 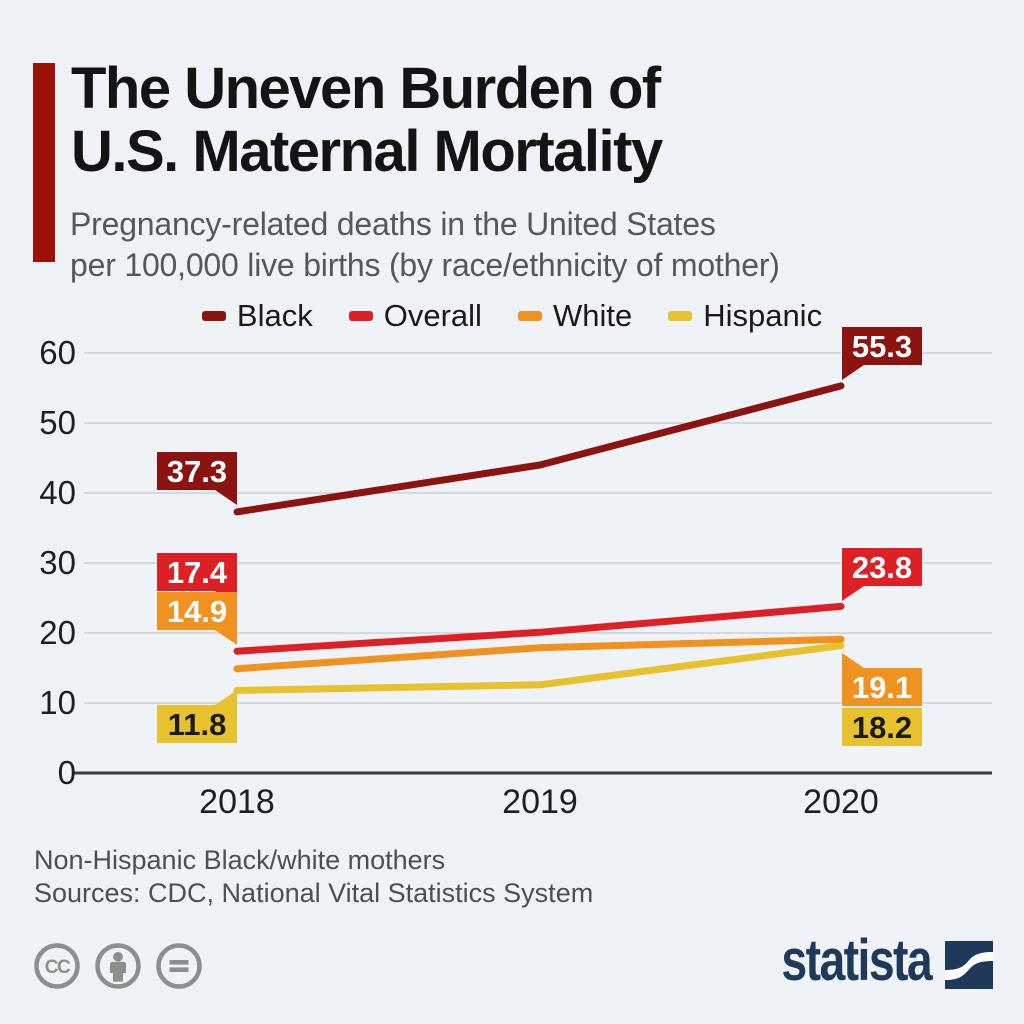 I want to click on creative-commons-icon: CC, so click(x=57, y=966).